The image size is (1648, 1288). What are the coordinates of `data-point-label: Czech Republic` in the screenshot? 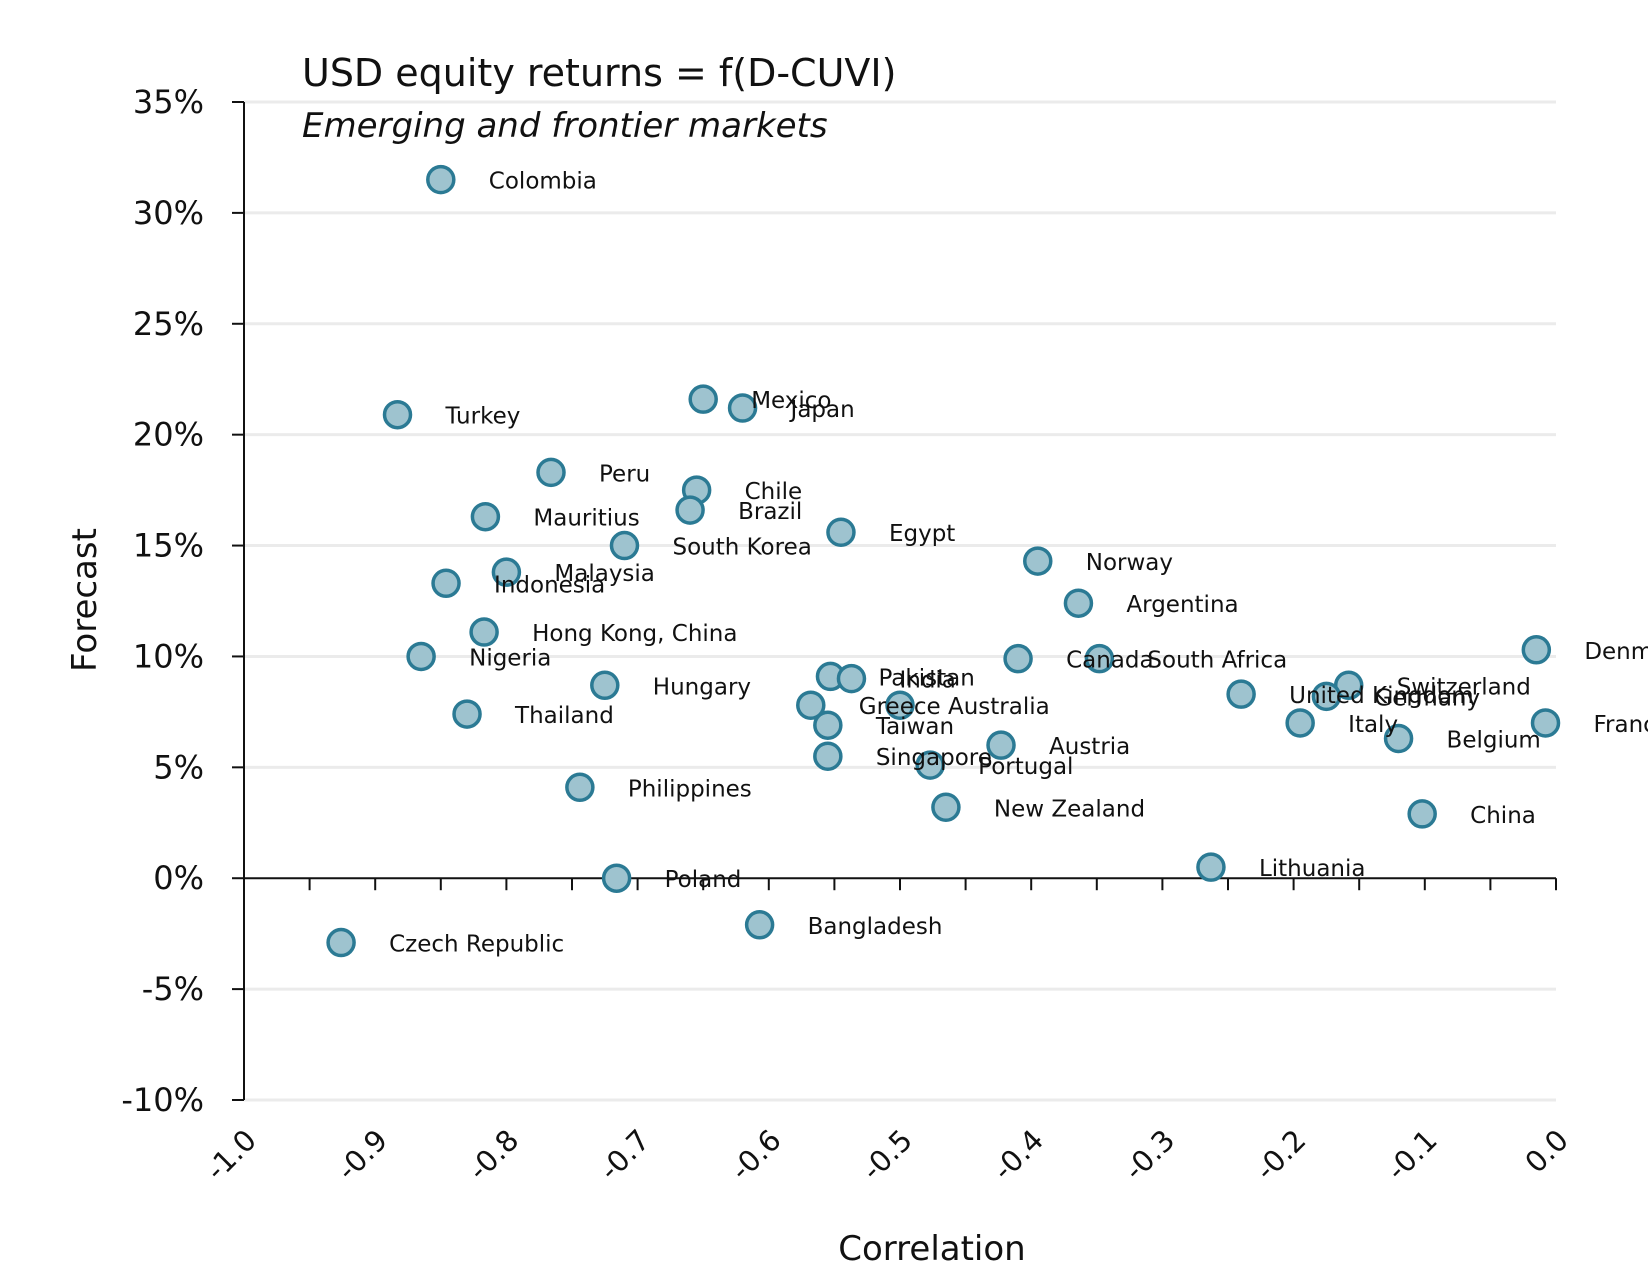 It's located at (476, 945).